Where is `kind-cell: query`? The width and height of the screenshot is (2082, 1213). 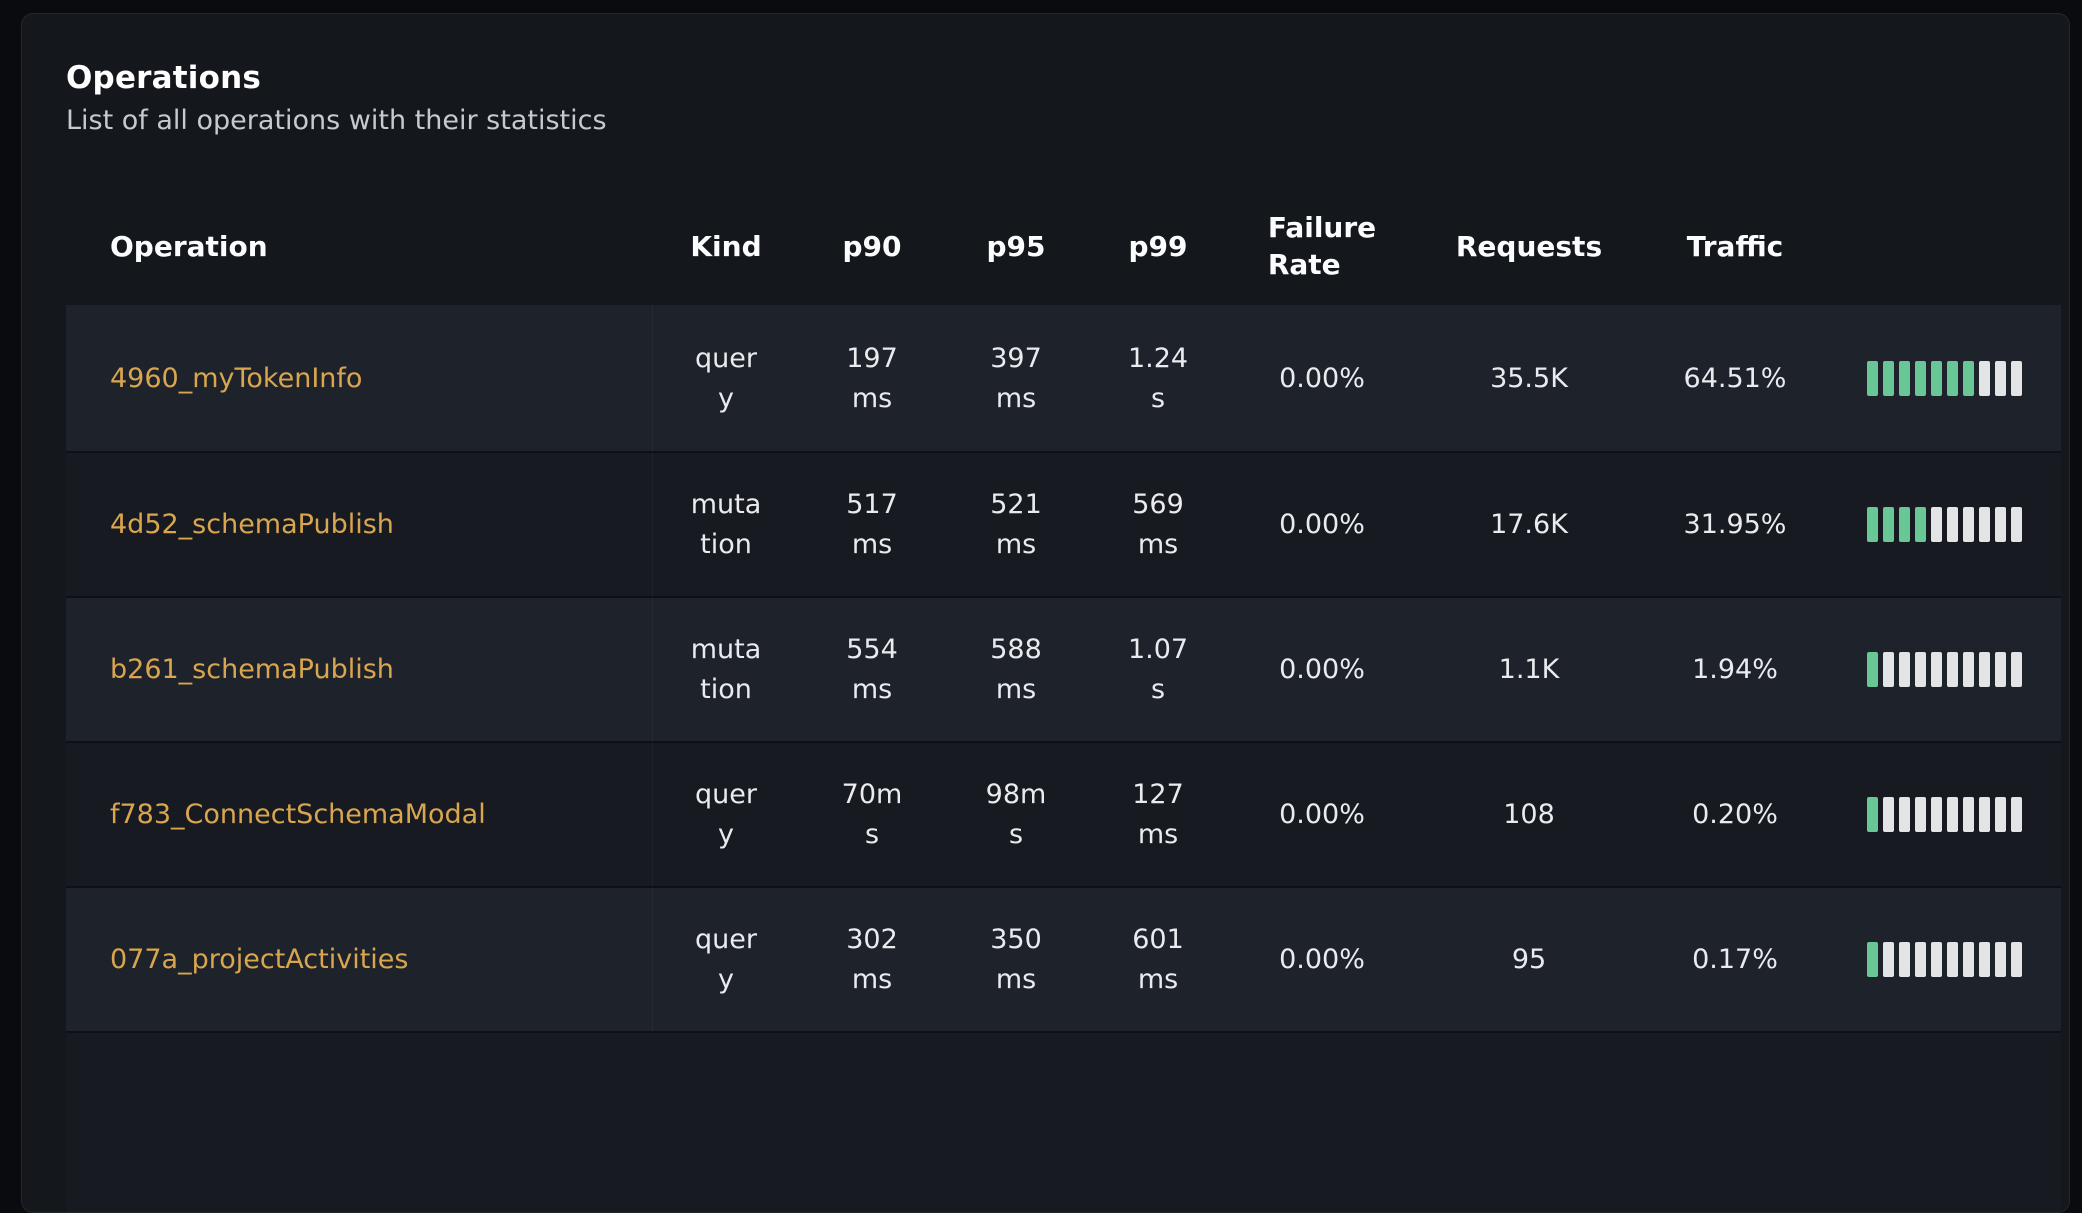
kind-cell: query is located at coordinates (726, 814).